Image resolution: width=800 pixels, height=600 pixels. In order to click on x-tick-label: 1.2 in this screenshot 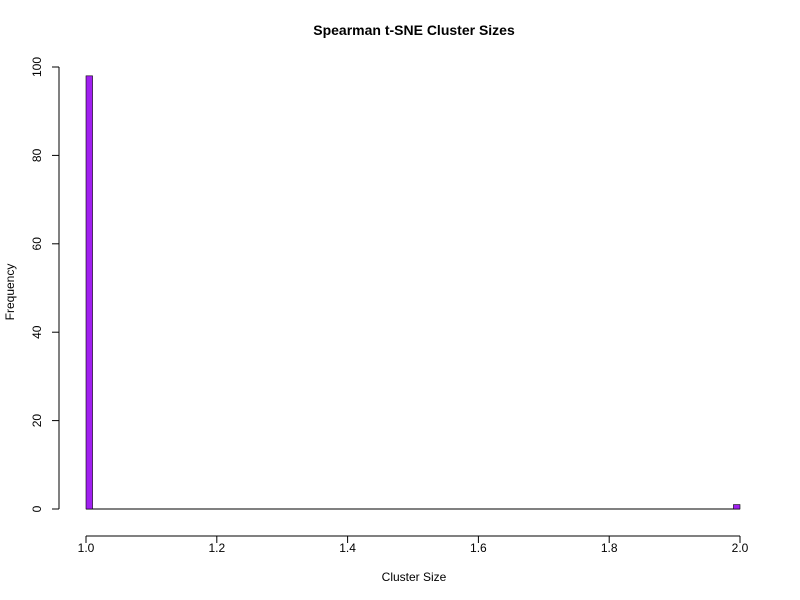, I will do `click(216, 548)`.